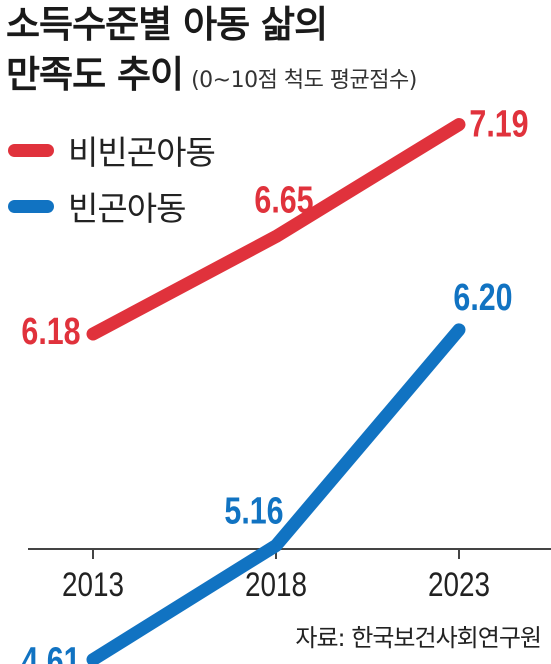 The height and width of the screenshot is (664, 551). Describe the element at coordinates (276, 545) in the screenshot. I see `series-1-point-2018` at that location.